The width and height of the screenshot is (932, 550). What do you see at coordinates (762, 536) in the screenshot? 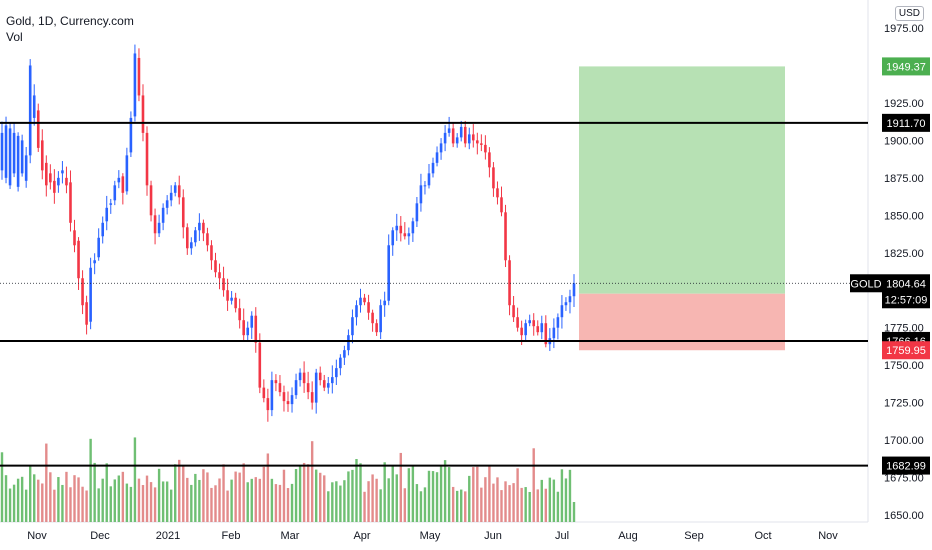
I see `x-tick-label: Oct` at bounding box center [762, 536].